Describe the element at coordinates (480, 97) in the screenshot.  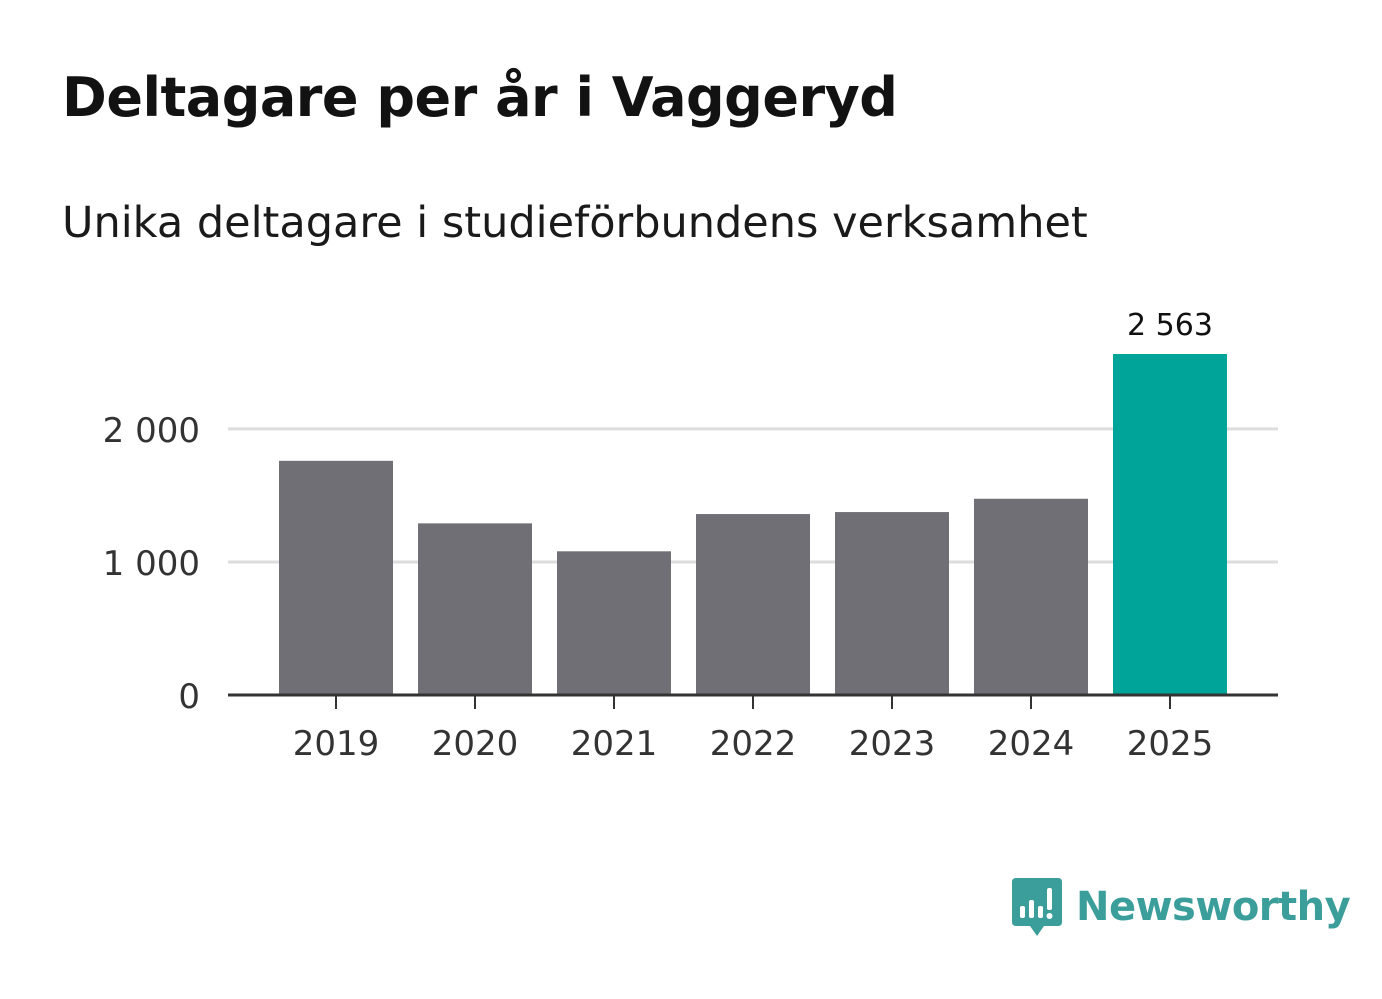
I see `chart-title: Deltagare per år i Vaggeryd` at that location.